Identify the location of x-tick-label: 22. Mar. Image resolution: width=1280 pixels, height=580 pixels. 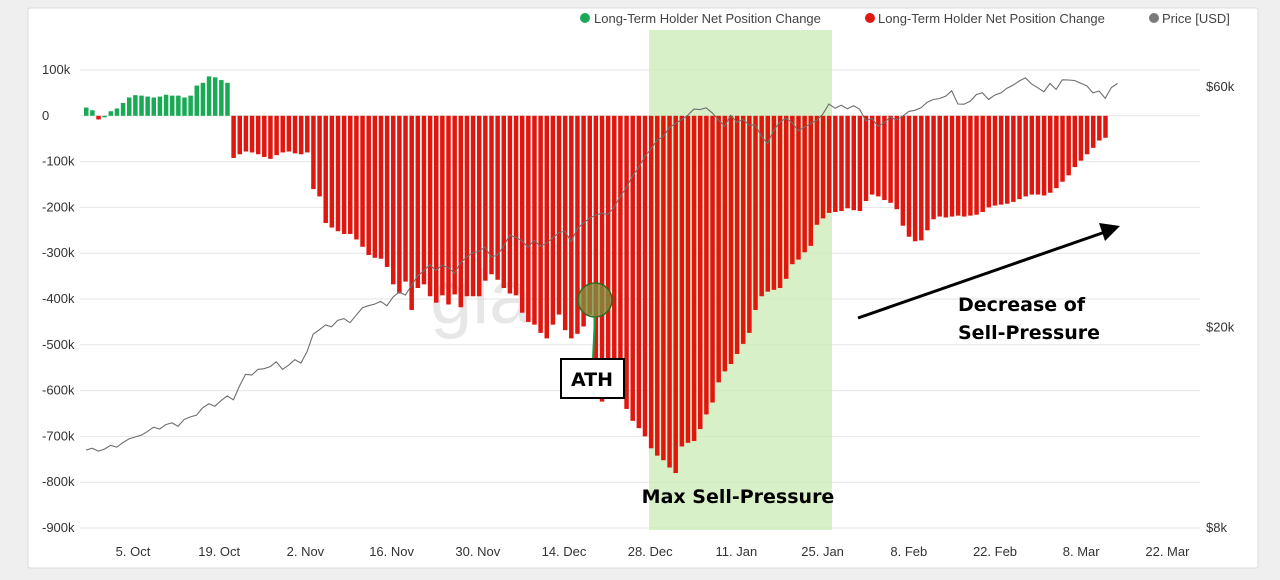
(1167, 551).